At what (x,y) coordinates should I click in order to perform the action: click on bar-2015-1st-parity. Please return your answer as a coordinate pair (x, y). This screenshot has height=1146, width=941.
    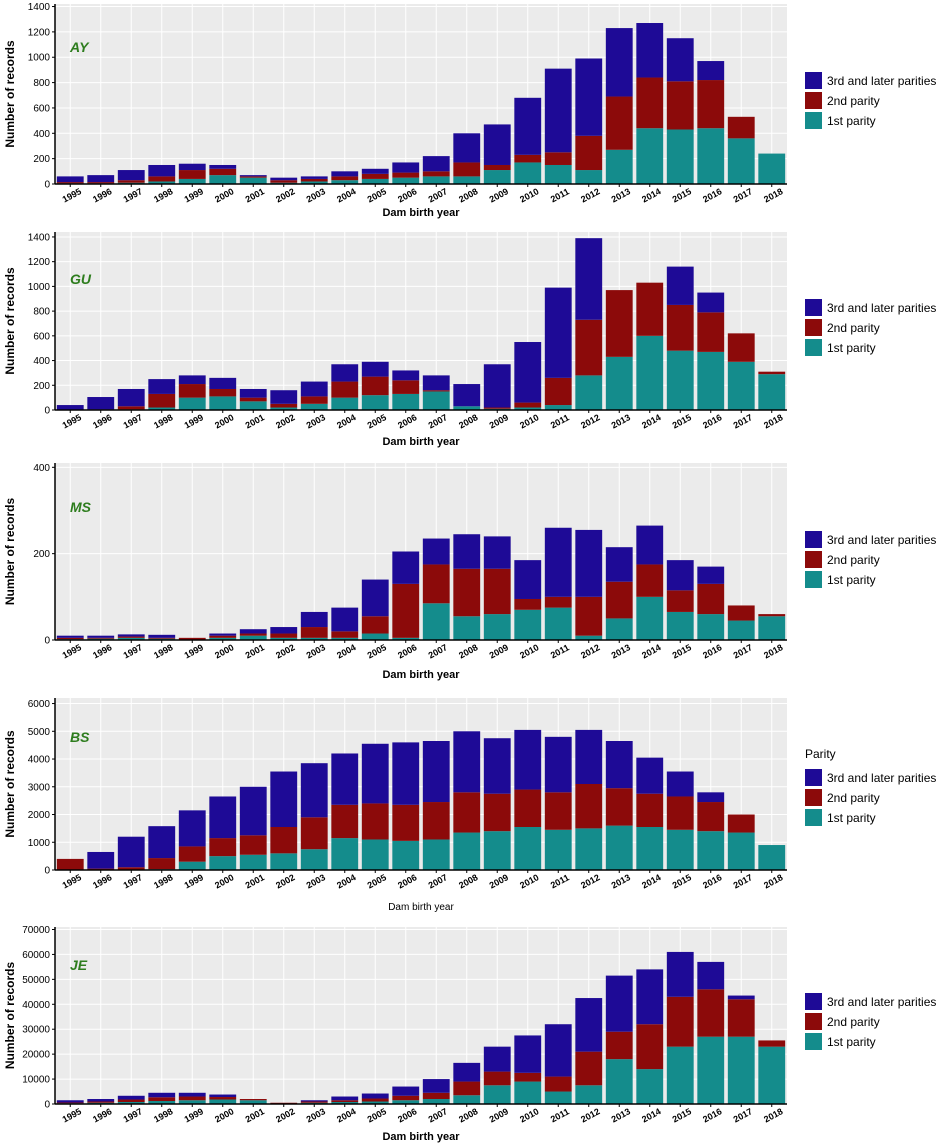
    Looking at the image, I should click on (680, 625).